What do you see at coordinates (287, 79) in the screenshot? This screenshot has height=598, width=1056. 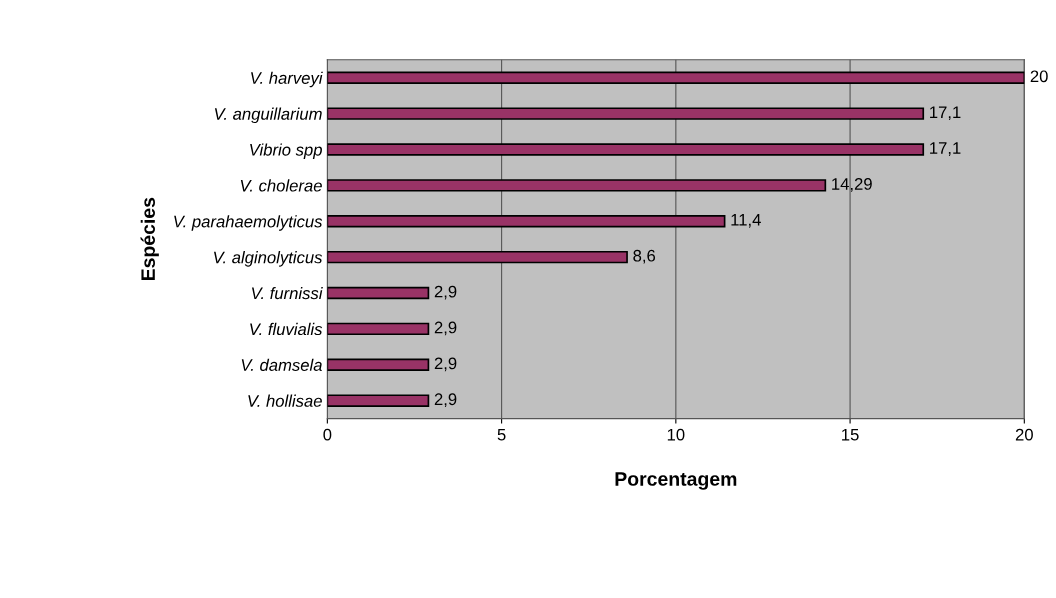 I see `y-tick-label: V. harveyi` at bounding box center [287, 79].